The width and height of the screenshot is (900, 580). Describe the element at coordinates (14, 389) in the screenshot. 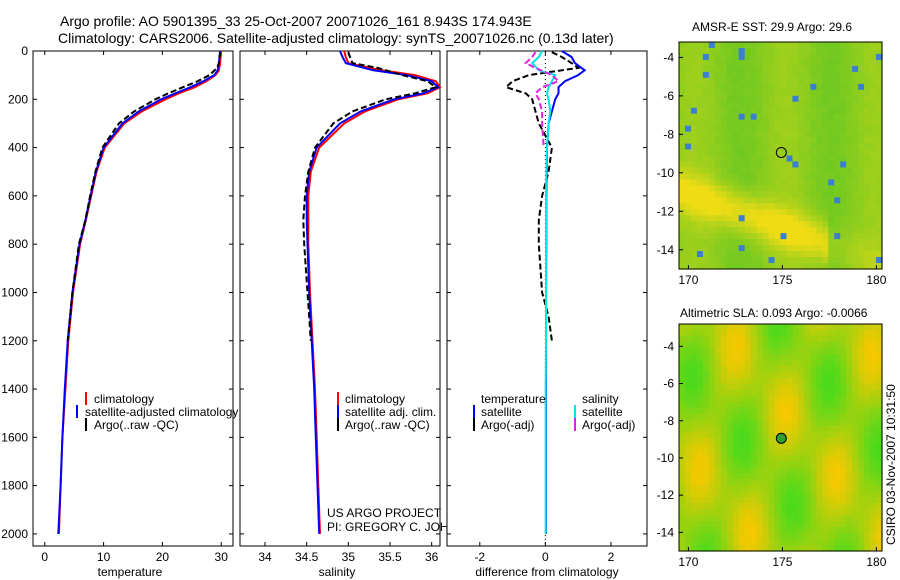

I see `y-tick-label: 1400` at that location.